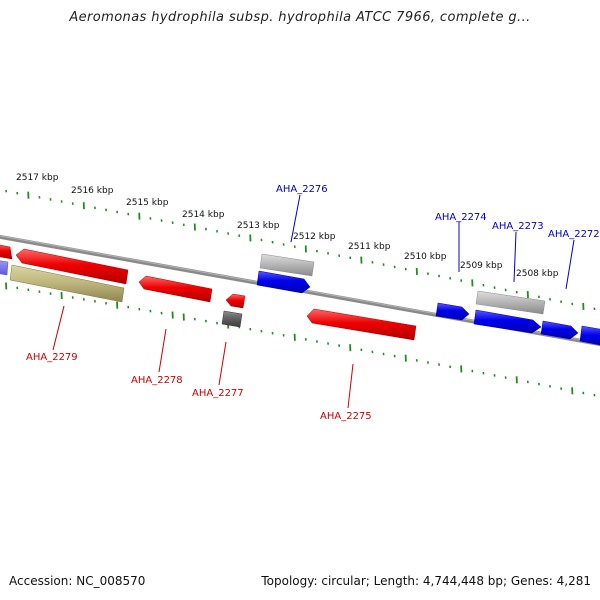  What do you see at coordinates (287, 265) in the screenshot?
I see `gene-feature-aha-2276-gray` at bounding box center [287, 265].